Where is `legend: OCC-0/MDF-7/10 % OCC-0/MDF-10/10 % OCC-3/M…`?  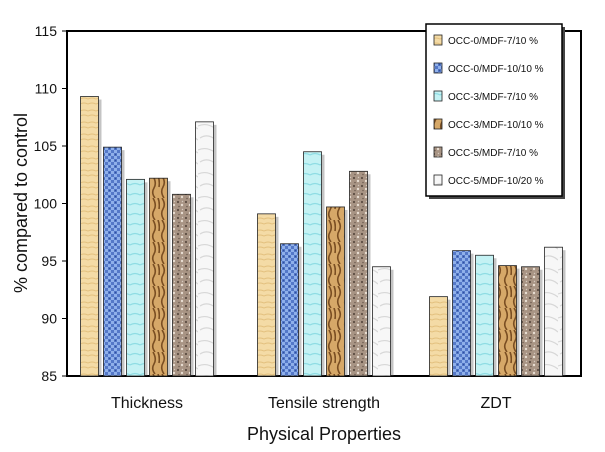
legend: OCC-0/MDF-7/10 % OCC-0/MDF-10/10 % OCC-3/M… is located at coordinates (495, 111).